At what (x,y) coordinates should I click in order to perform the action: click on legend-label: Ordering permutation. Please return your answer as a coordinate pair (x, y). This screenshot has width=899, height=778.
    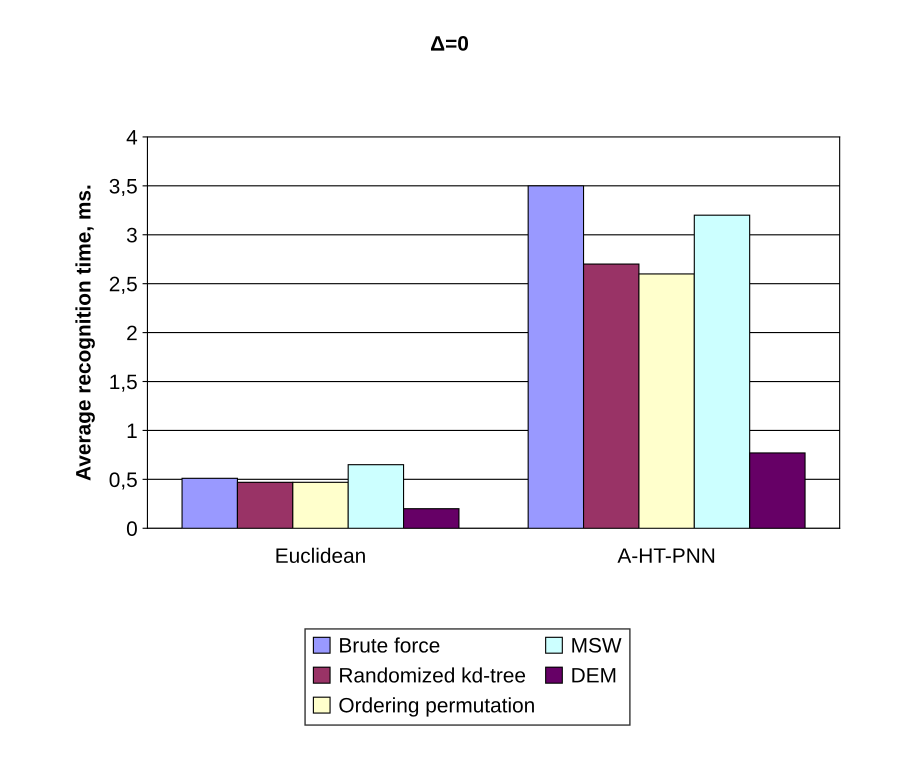
    Looking at the image, I should click on (436, 707).